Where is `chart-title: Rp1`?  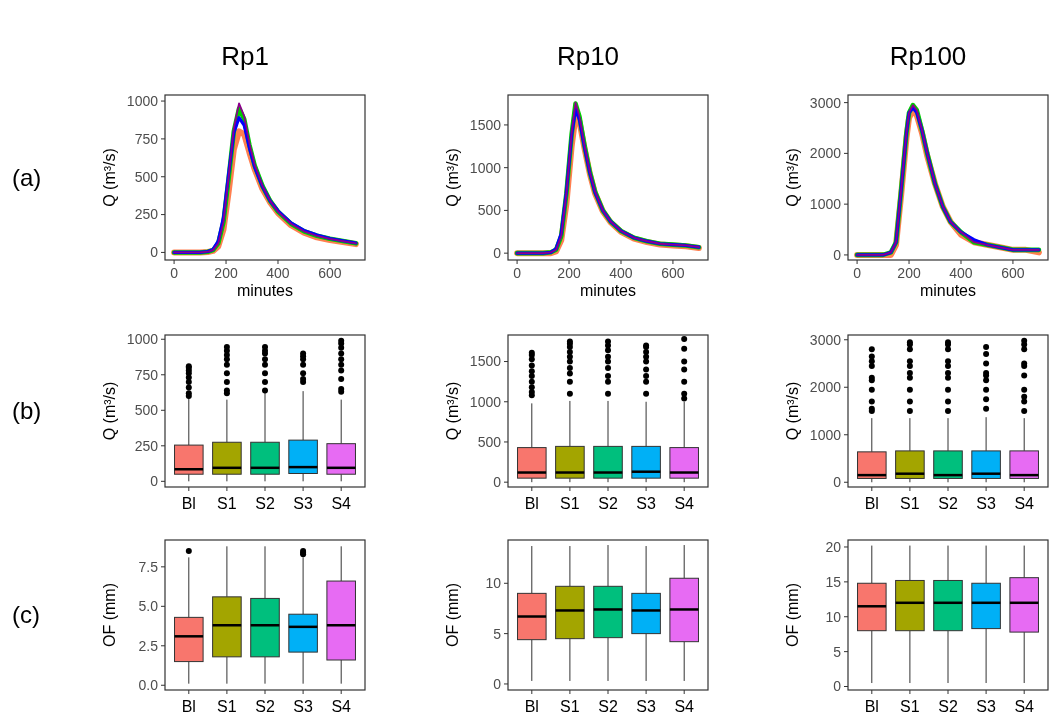
chart-title: Rp1 is located at coordinates (245, 56).